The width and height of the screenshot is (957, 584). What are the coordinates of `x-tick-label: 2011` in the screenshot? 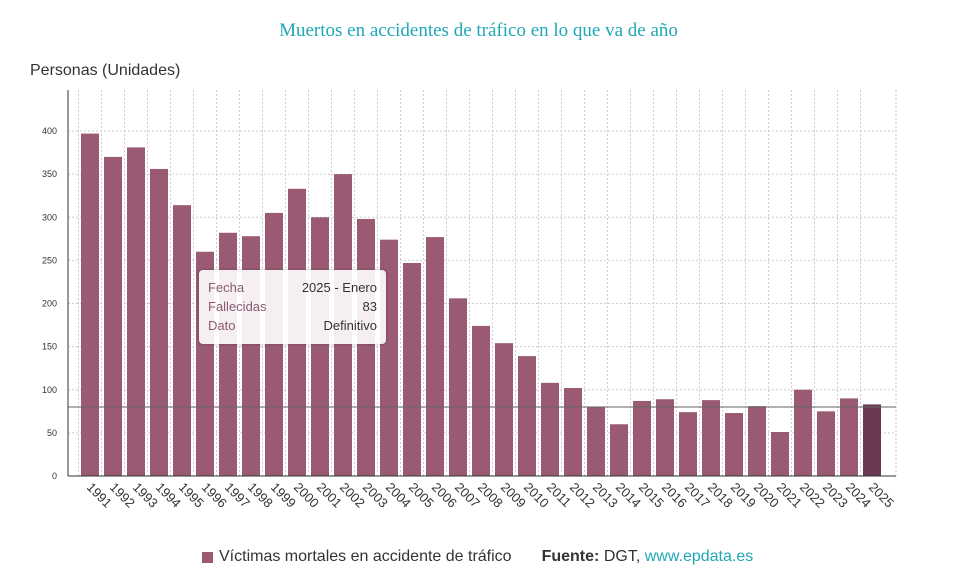 It's located at (559, 495).